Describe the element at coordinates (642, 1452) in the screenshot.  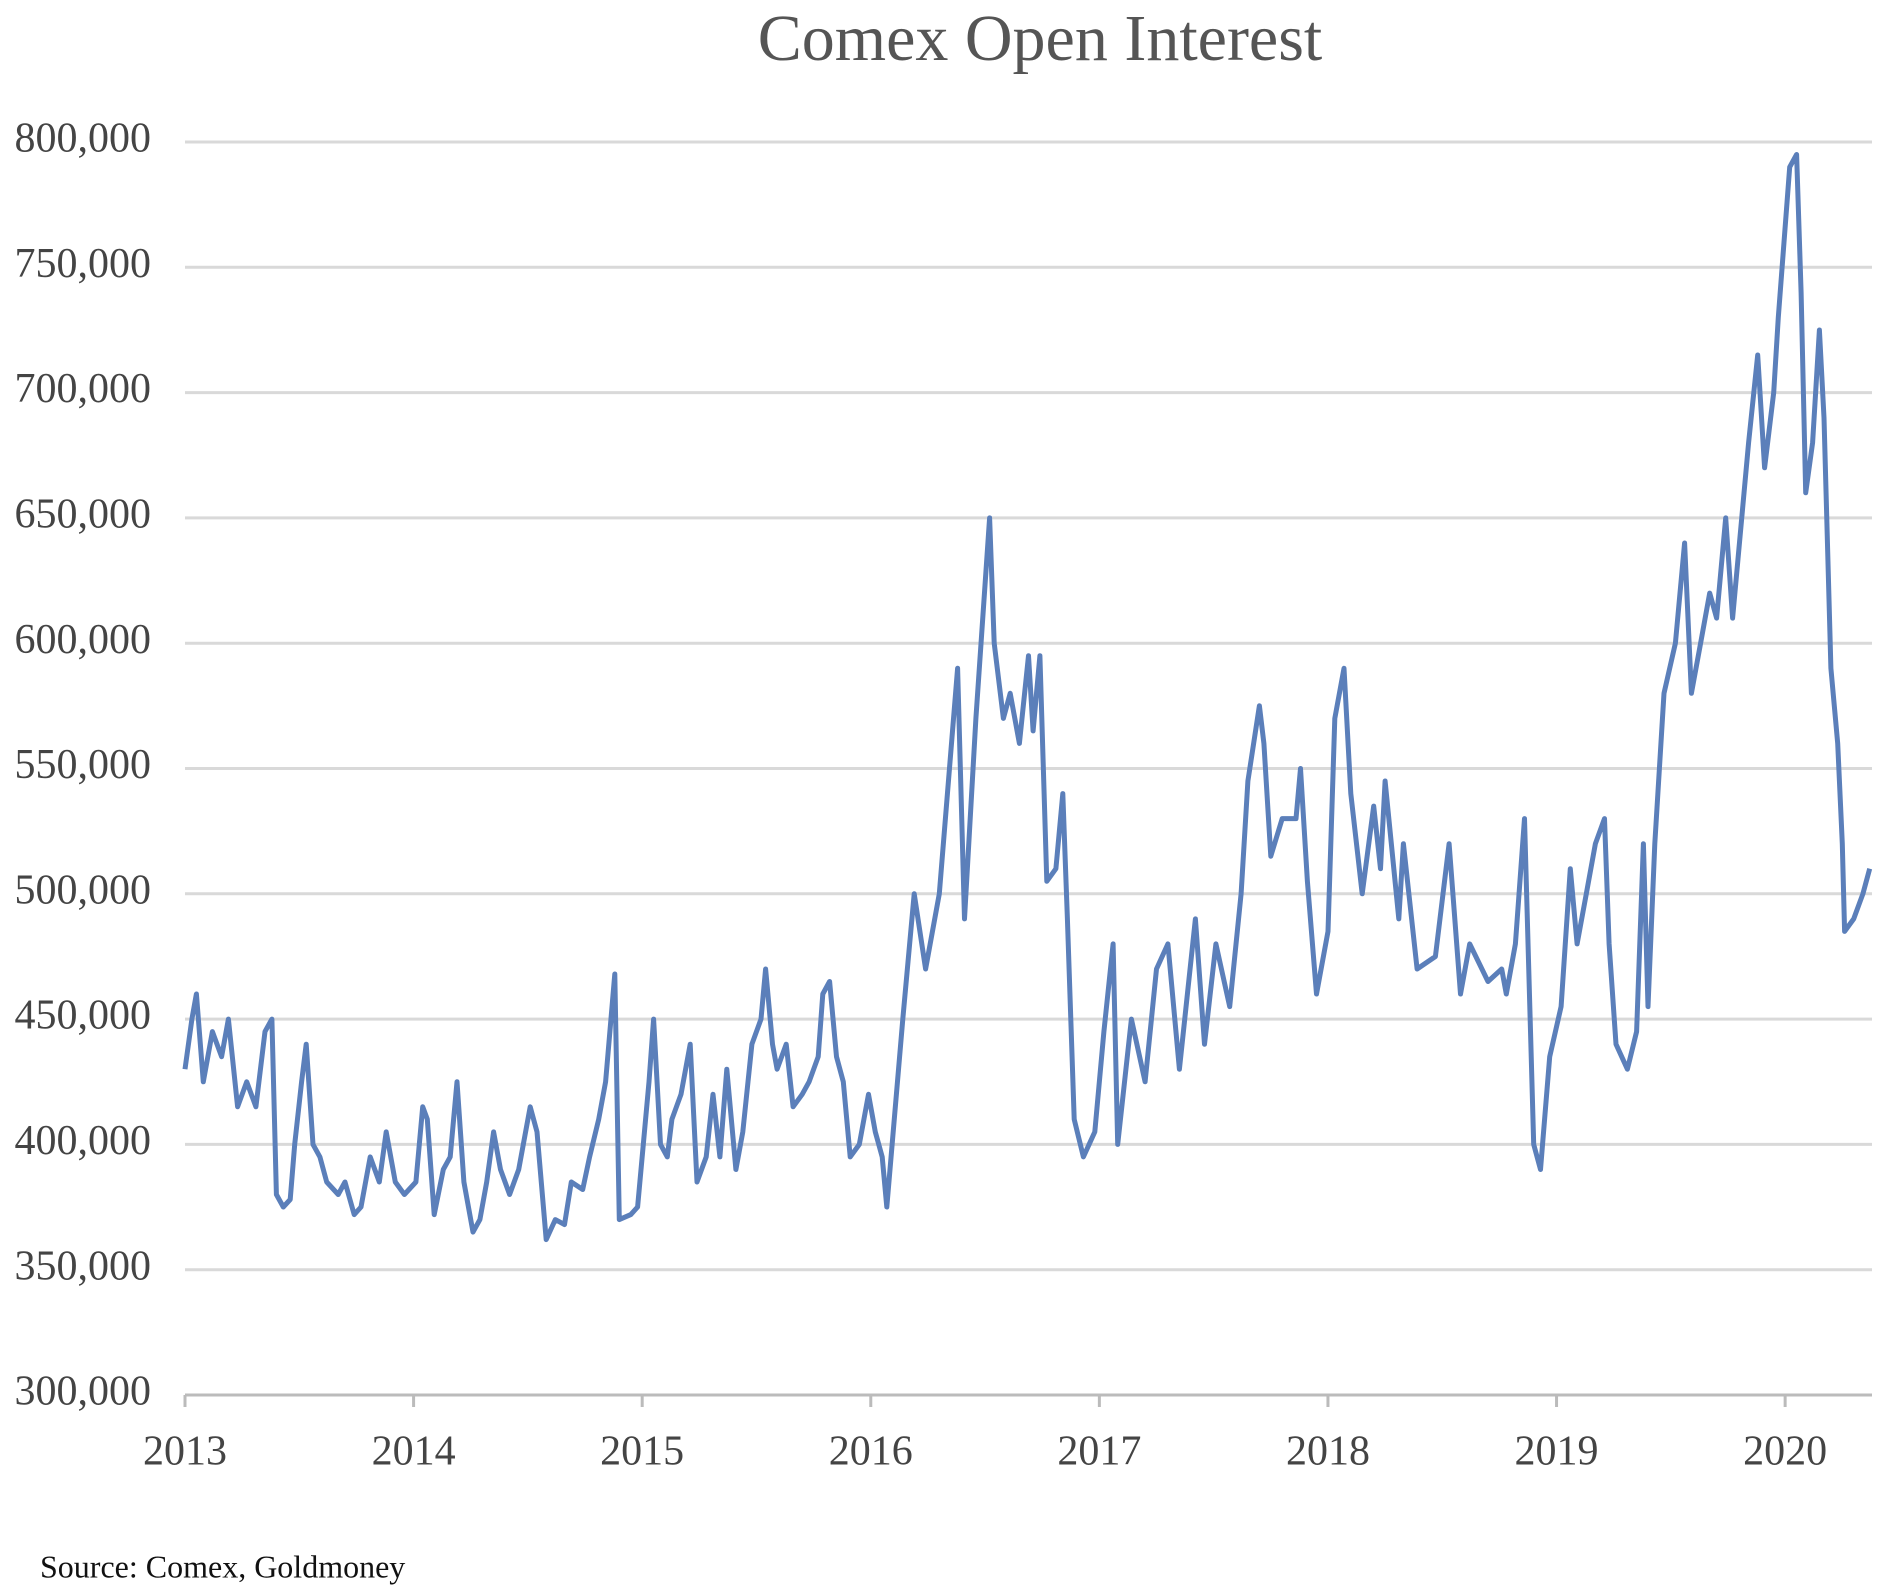
I see `x-tick-label: 2015` at that location.